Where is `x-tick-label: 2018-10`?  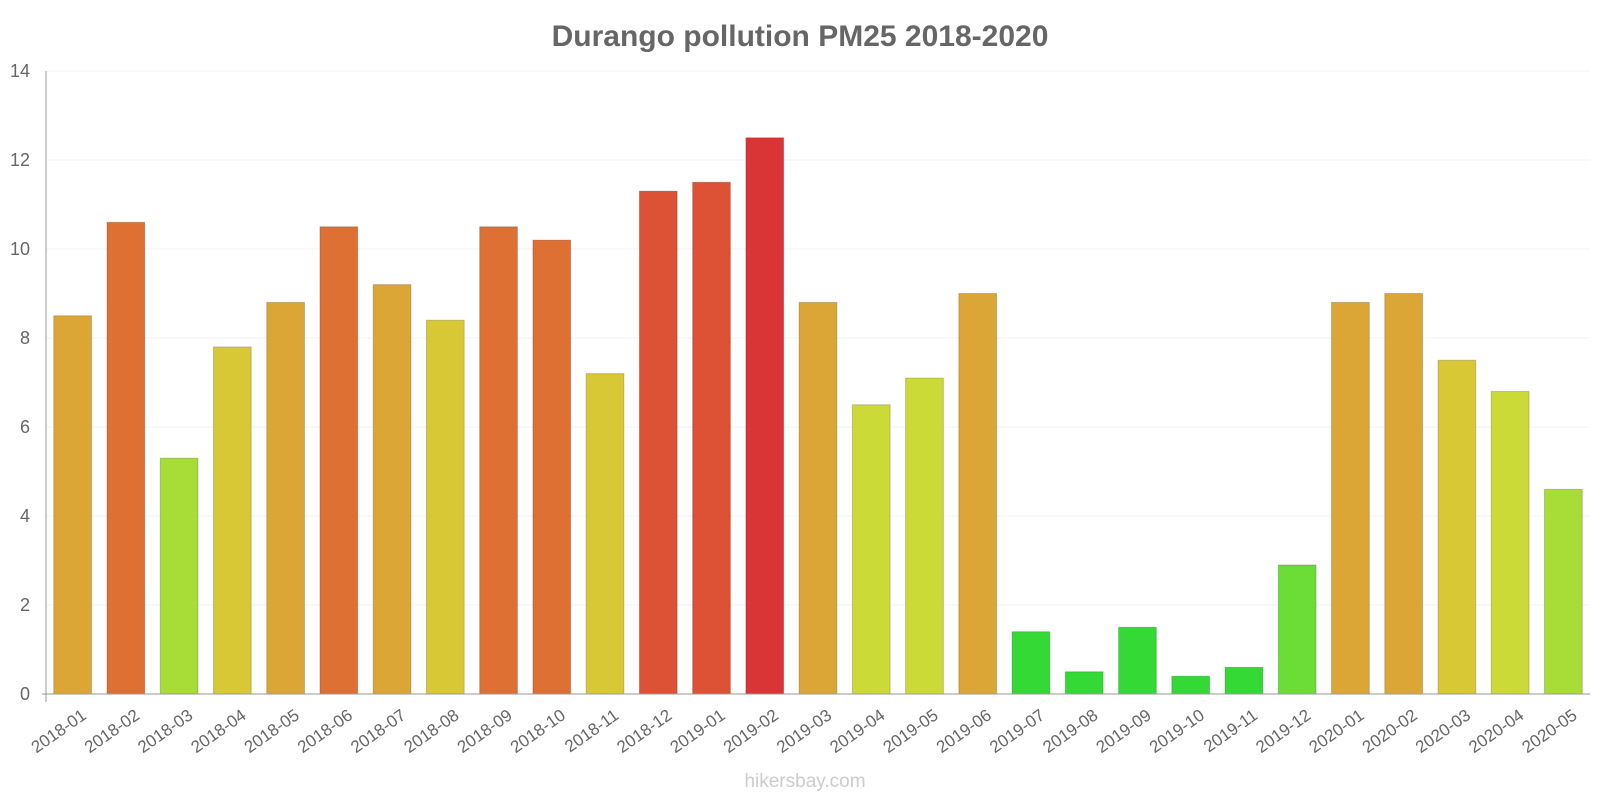 x-tick-label: 2018-10 is located at coordinates (538, 731).